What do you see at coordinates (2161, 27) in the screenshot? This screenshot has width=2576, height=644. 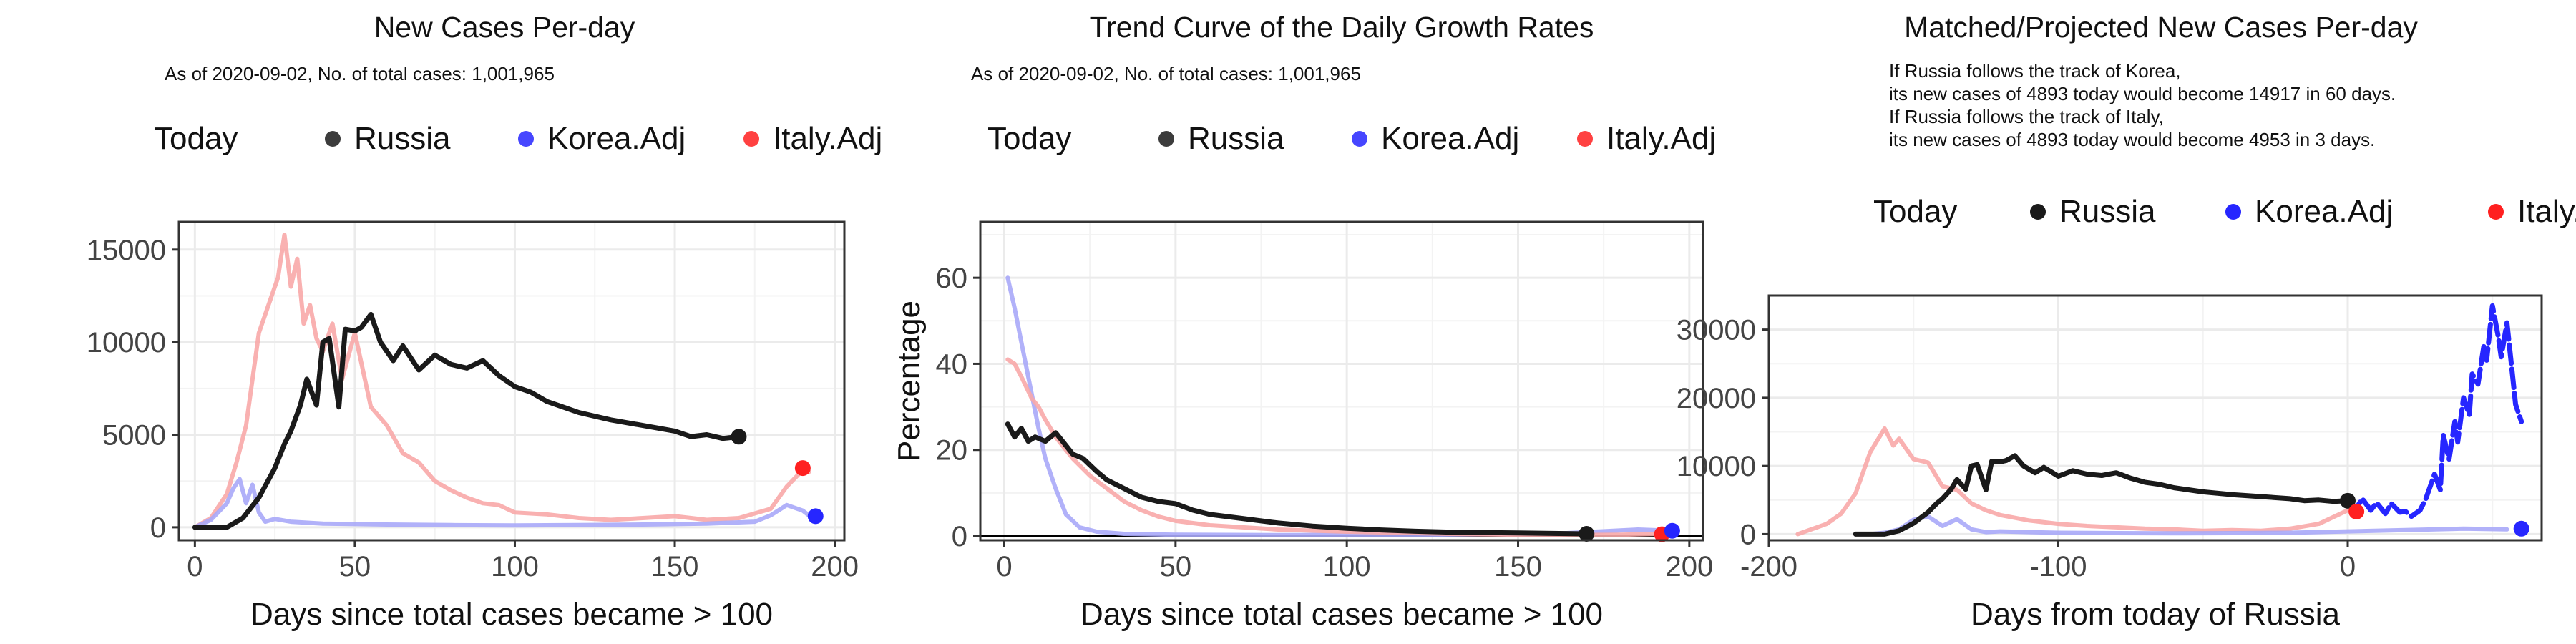 I see `chart-title: Matched/Projected New Cases Per-day` at bounding box center [2161, 27].